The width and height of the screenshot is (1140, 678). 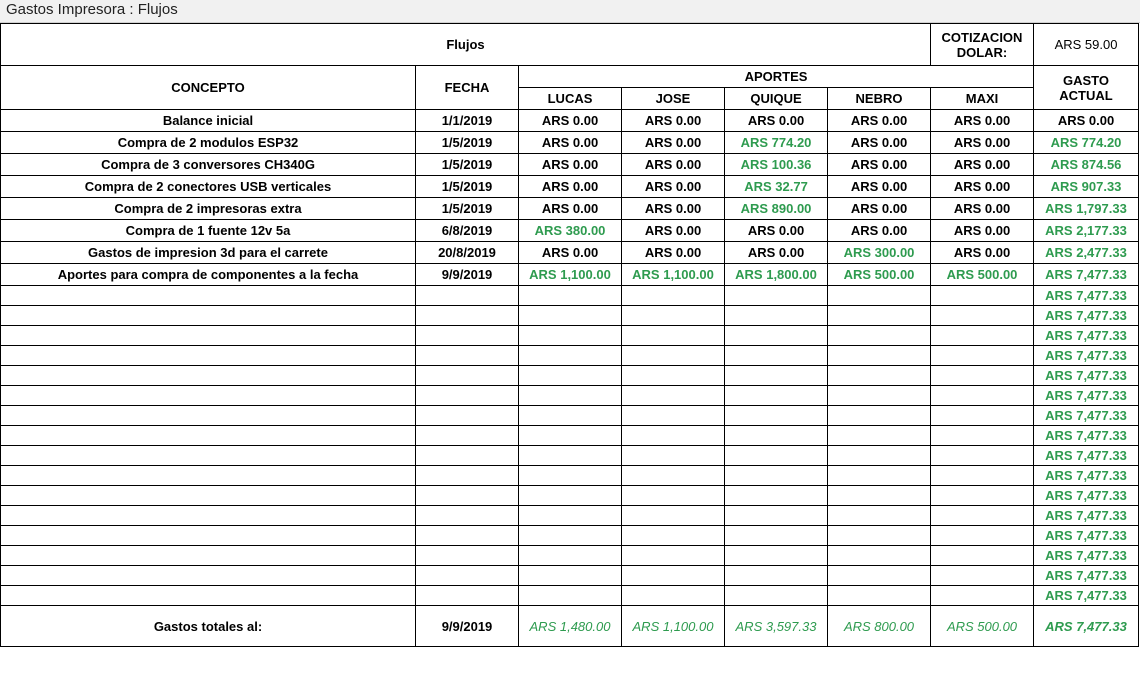 What do you see at coordinates (208, 120) in the screenshot?
I see `concepto-cell: Balance inicial` at bounding box center [208, 120].